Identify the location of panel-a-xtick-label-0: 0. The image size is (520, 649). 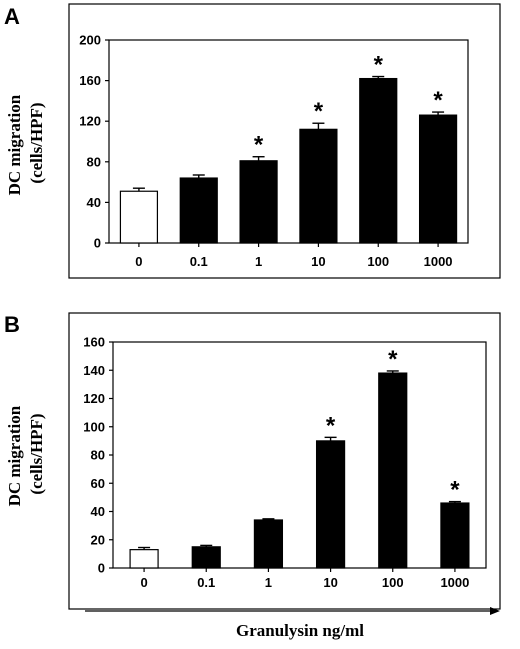
(138, 261).